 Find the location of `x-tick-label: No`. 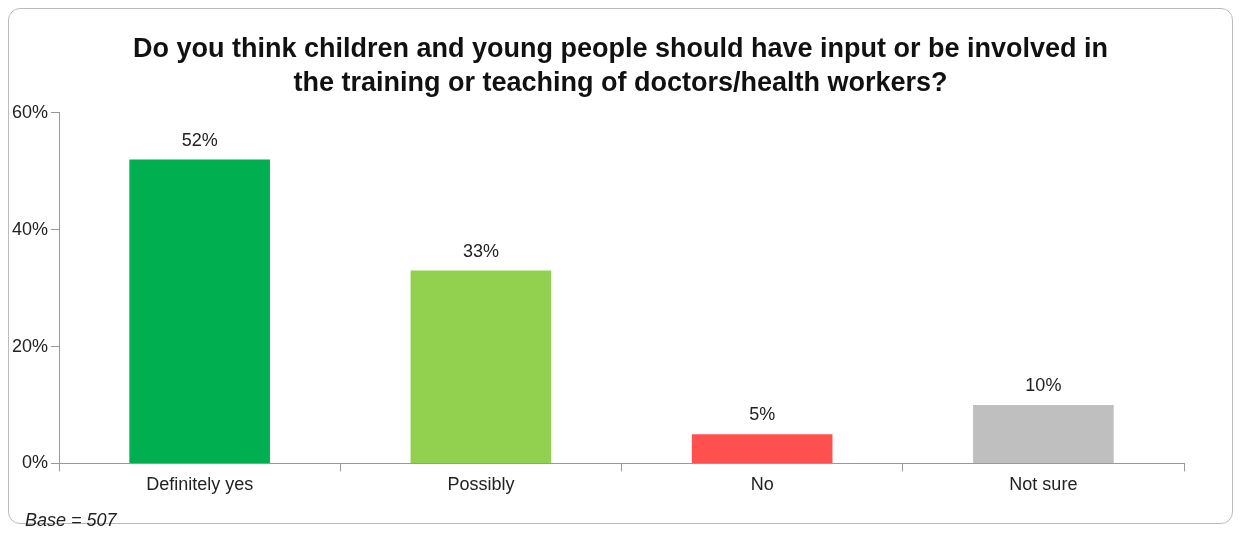

x-tick-label: No is located at coordinates (762, 484).